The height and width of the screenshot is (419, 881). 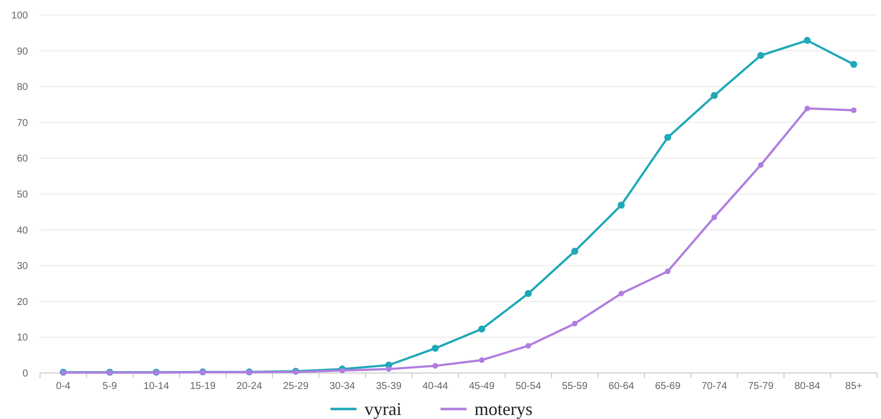 What do you see at coordinates (389, 386) in the screenshot?
I see `x-tick-label: 35-39` at bounding box center [389, 386].